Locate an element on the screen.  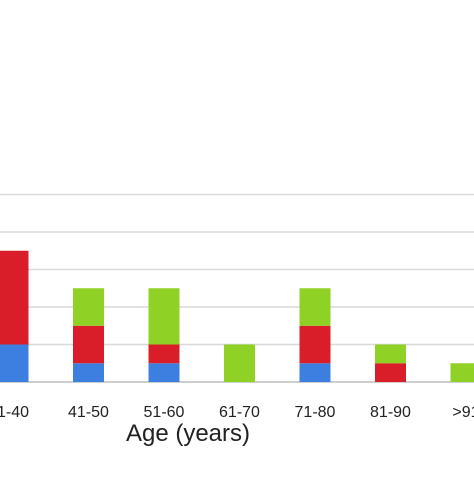
x-tick-labels: 1-40 41-50 51-60 61-70 71-80 81-90 >91 is located at coordinates (237, 412).